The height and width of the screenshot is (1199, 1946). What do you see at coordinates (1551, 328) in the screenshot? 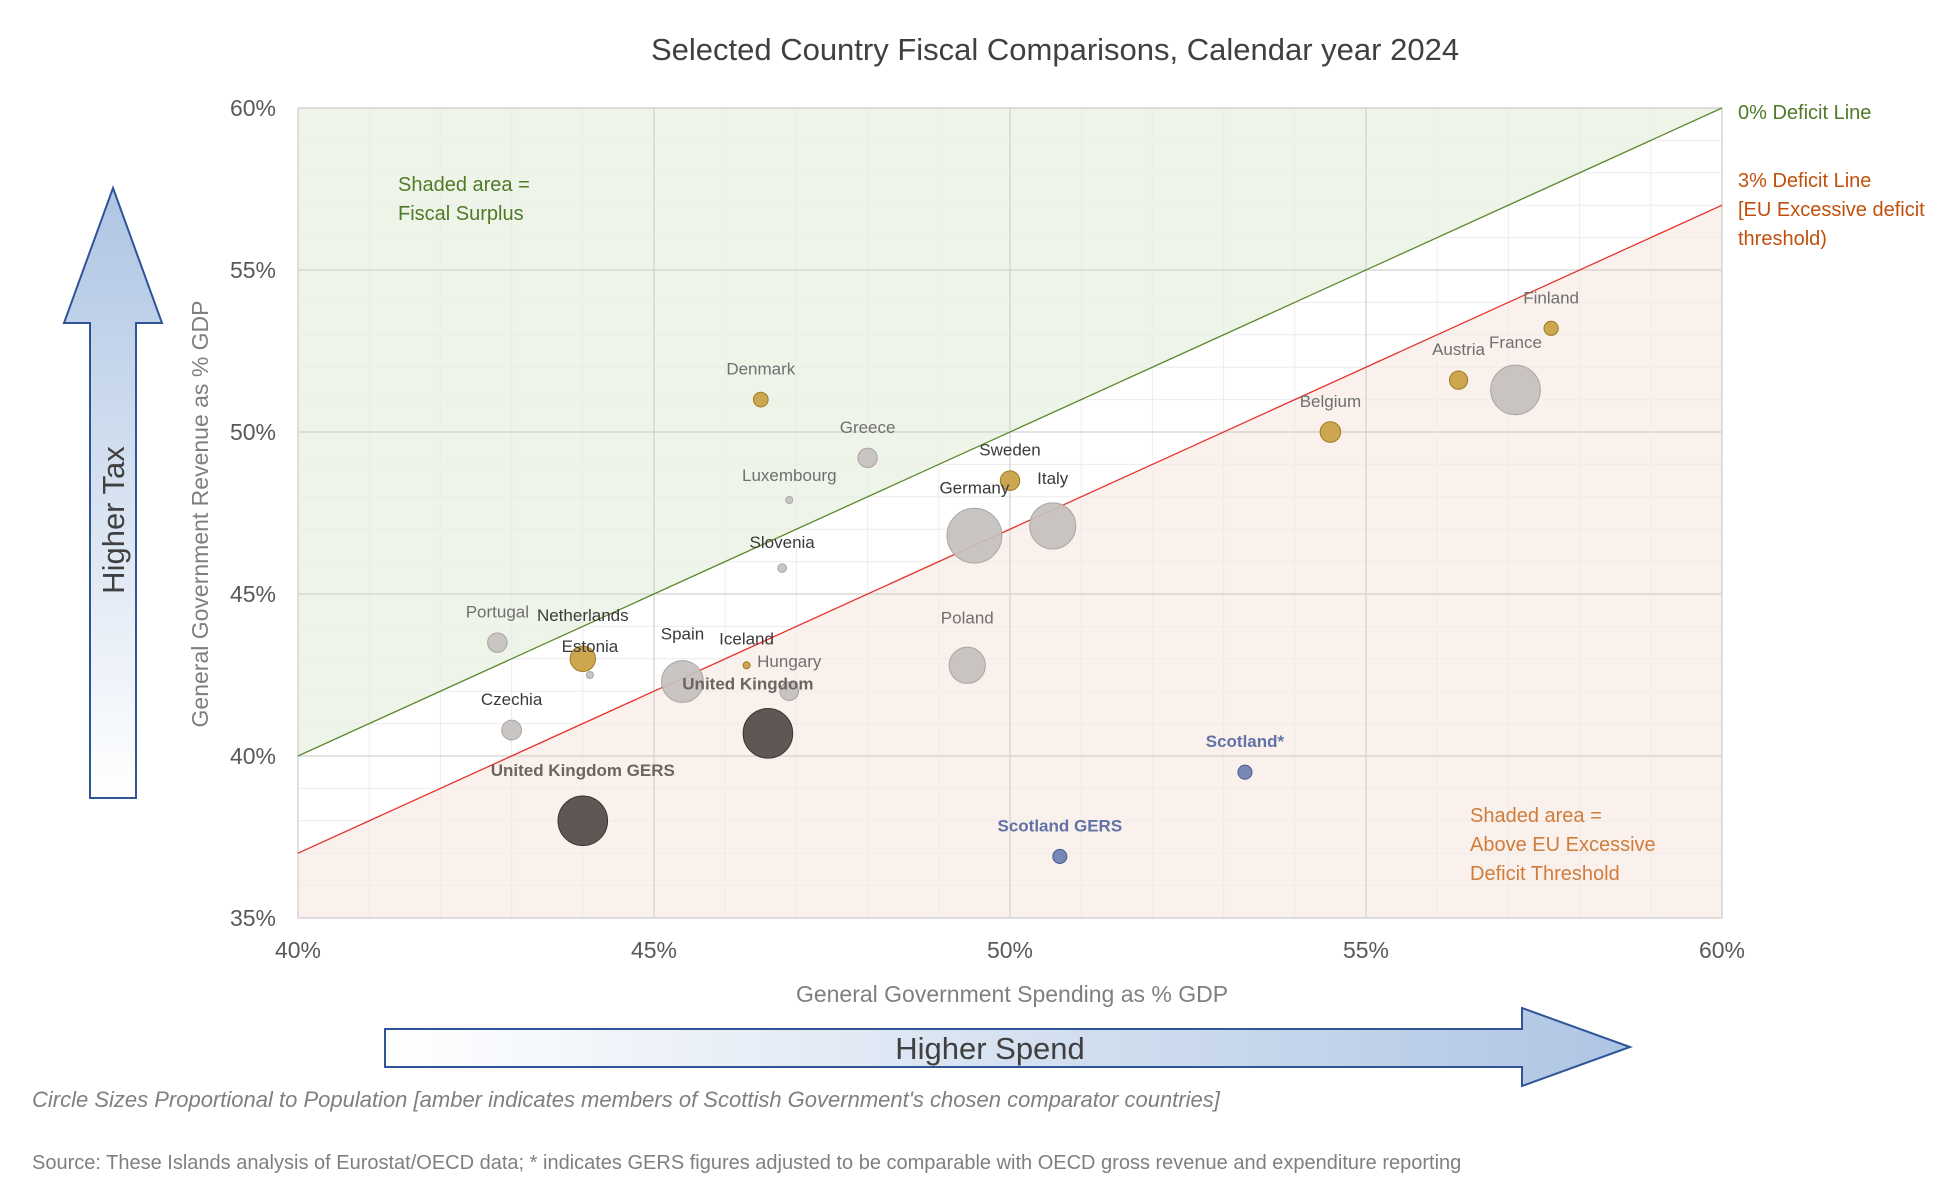
I see `bubble-finland` at bounding box center [1551, 328].